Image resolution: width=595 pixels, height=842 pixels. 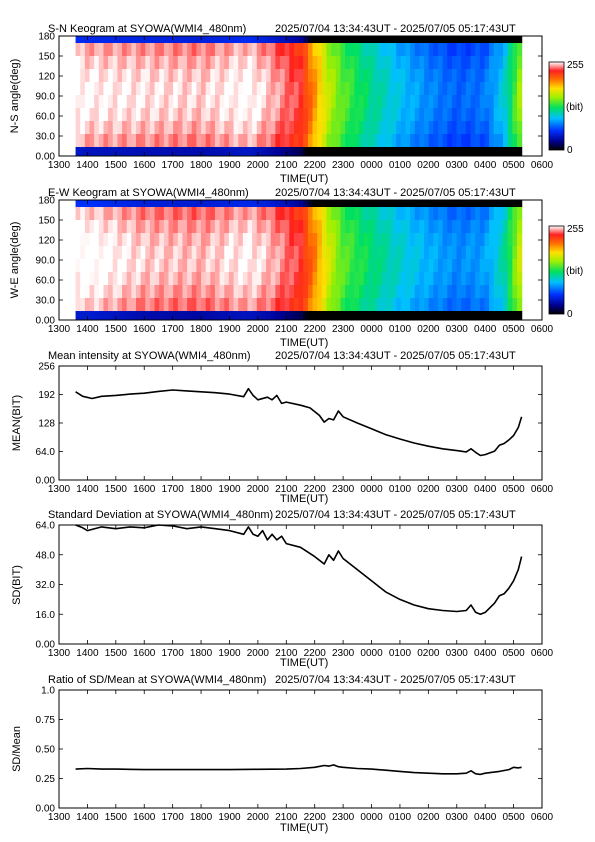 What do you see at coordinates (87, 653) in the screenshot?
I see `x-tick-label: 1400` at bounding box center [87, 653].